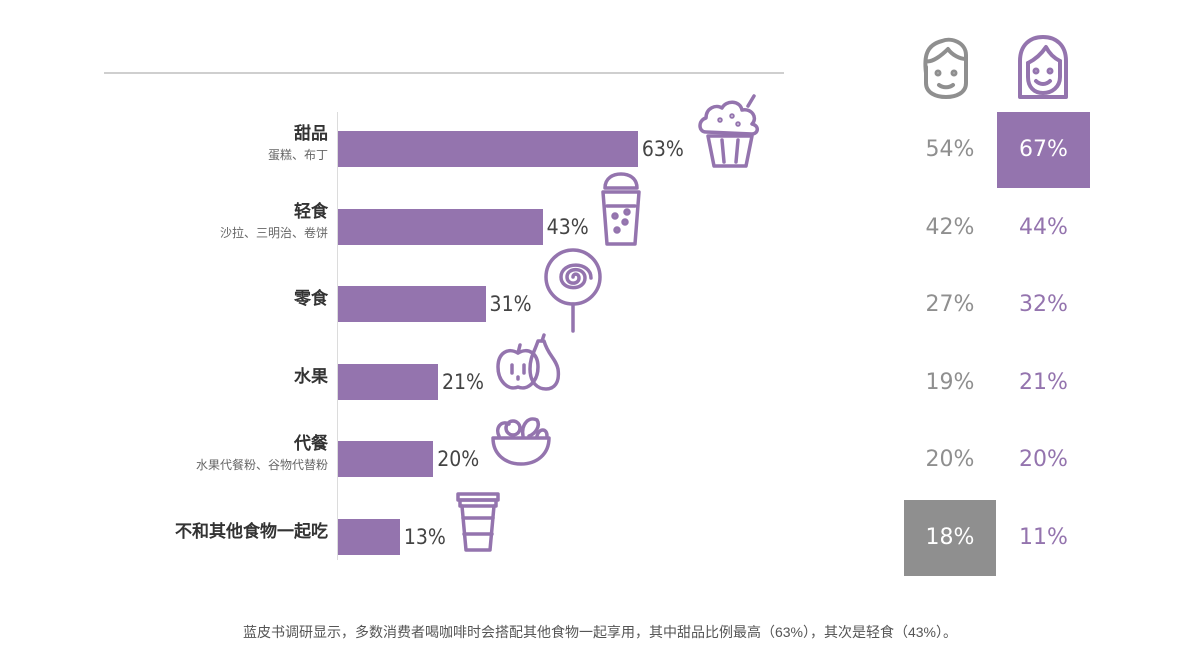 This screenshot has width=1200, height=672. What do you see at coordinates (730, 134) in the screenshot?
I see `cupcake-icon` at bounding box center [730, 134].